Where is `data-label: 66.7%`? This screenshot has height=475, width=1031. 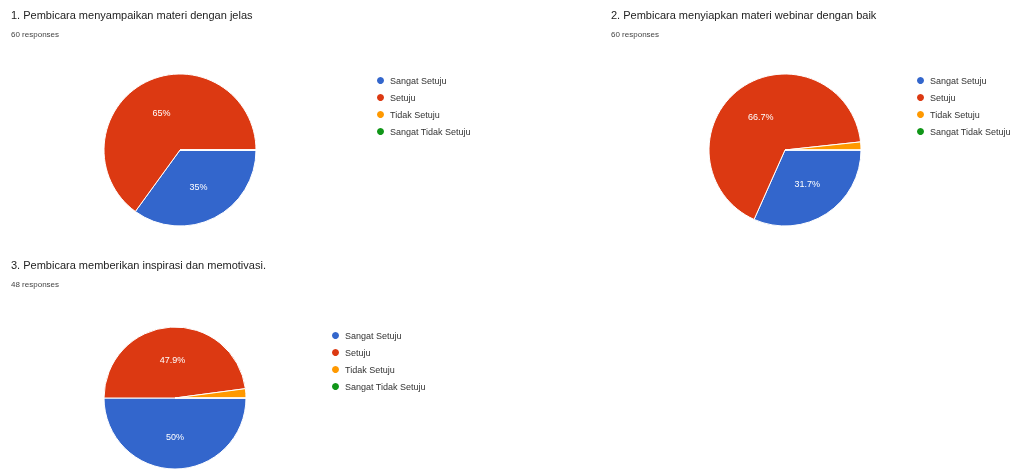
data-label: 66.7% is located at coordinates (761, 116).